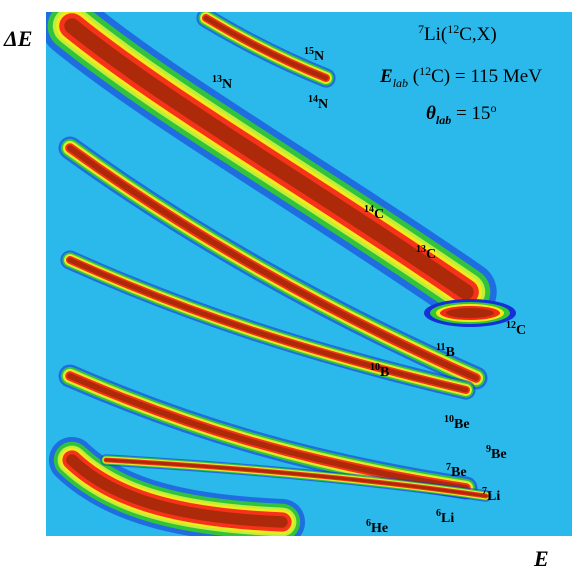 The image size is (581, 582). What do you see at coordinates (379, 371) in the screenshot?
I see `isotope-label-10b: 10B` at bounding box center [379, 371].